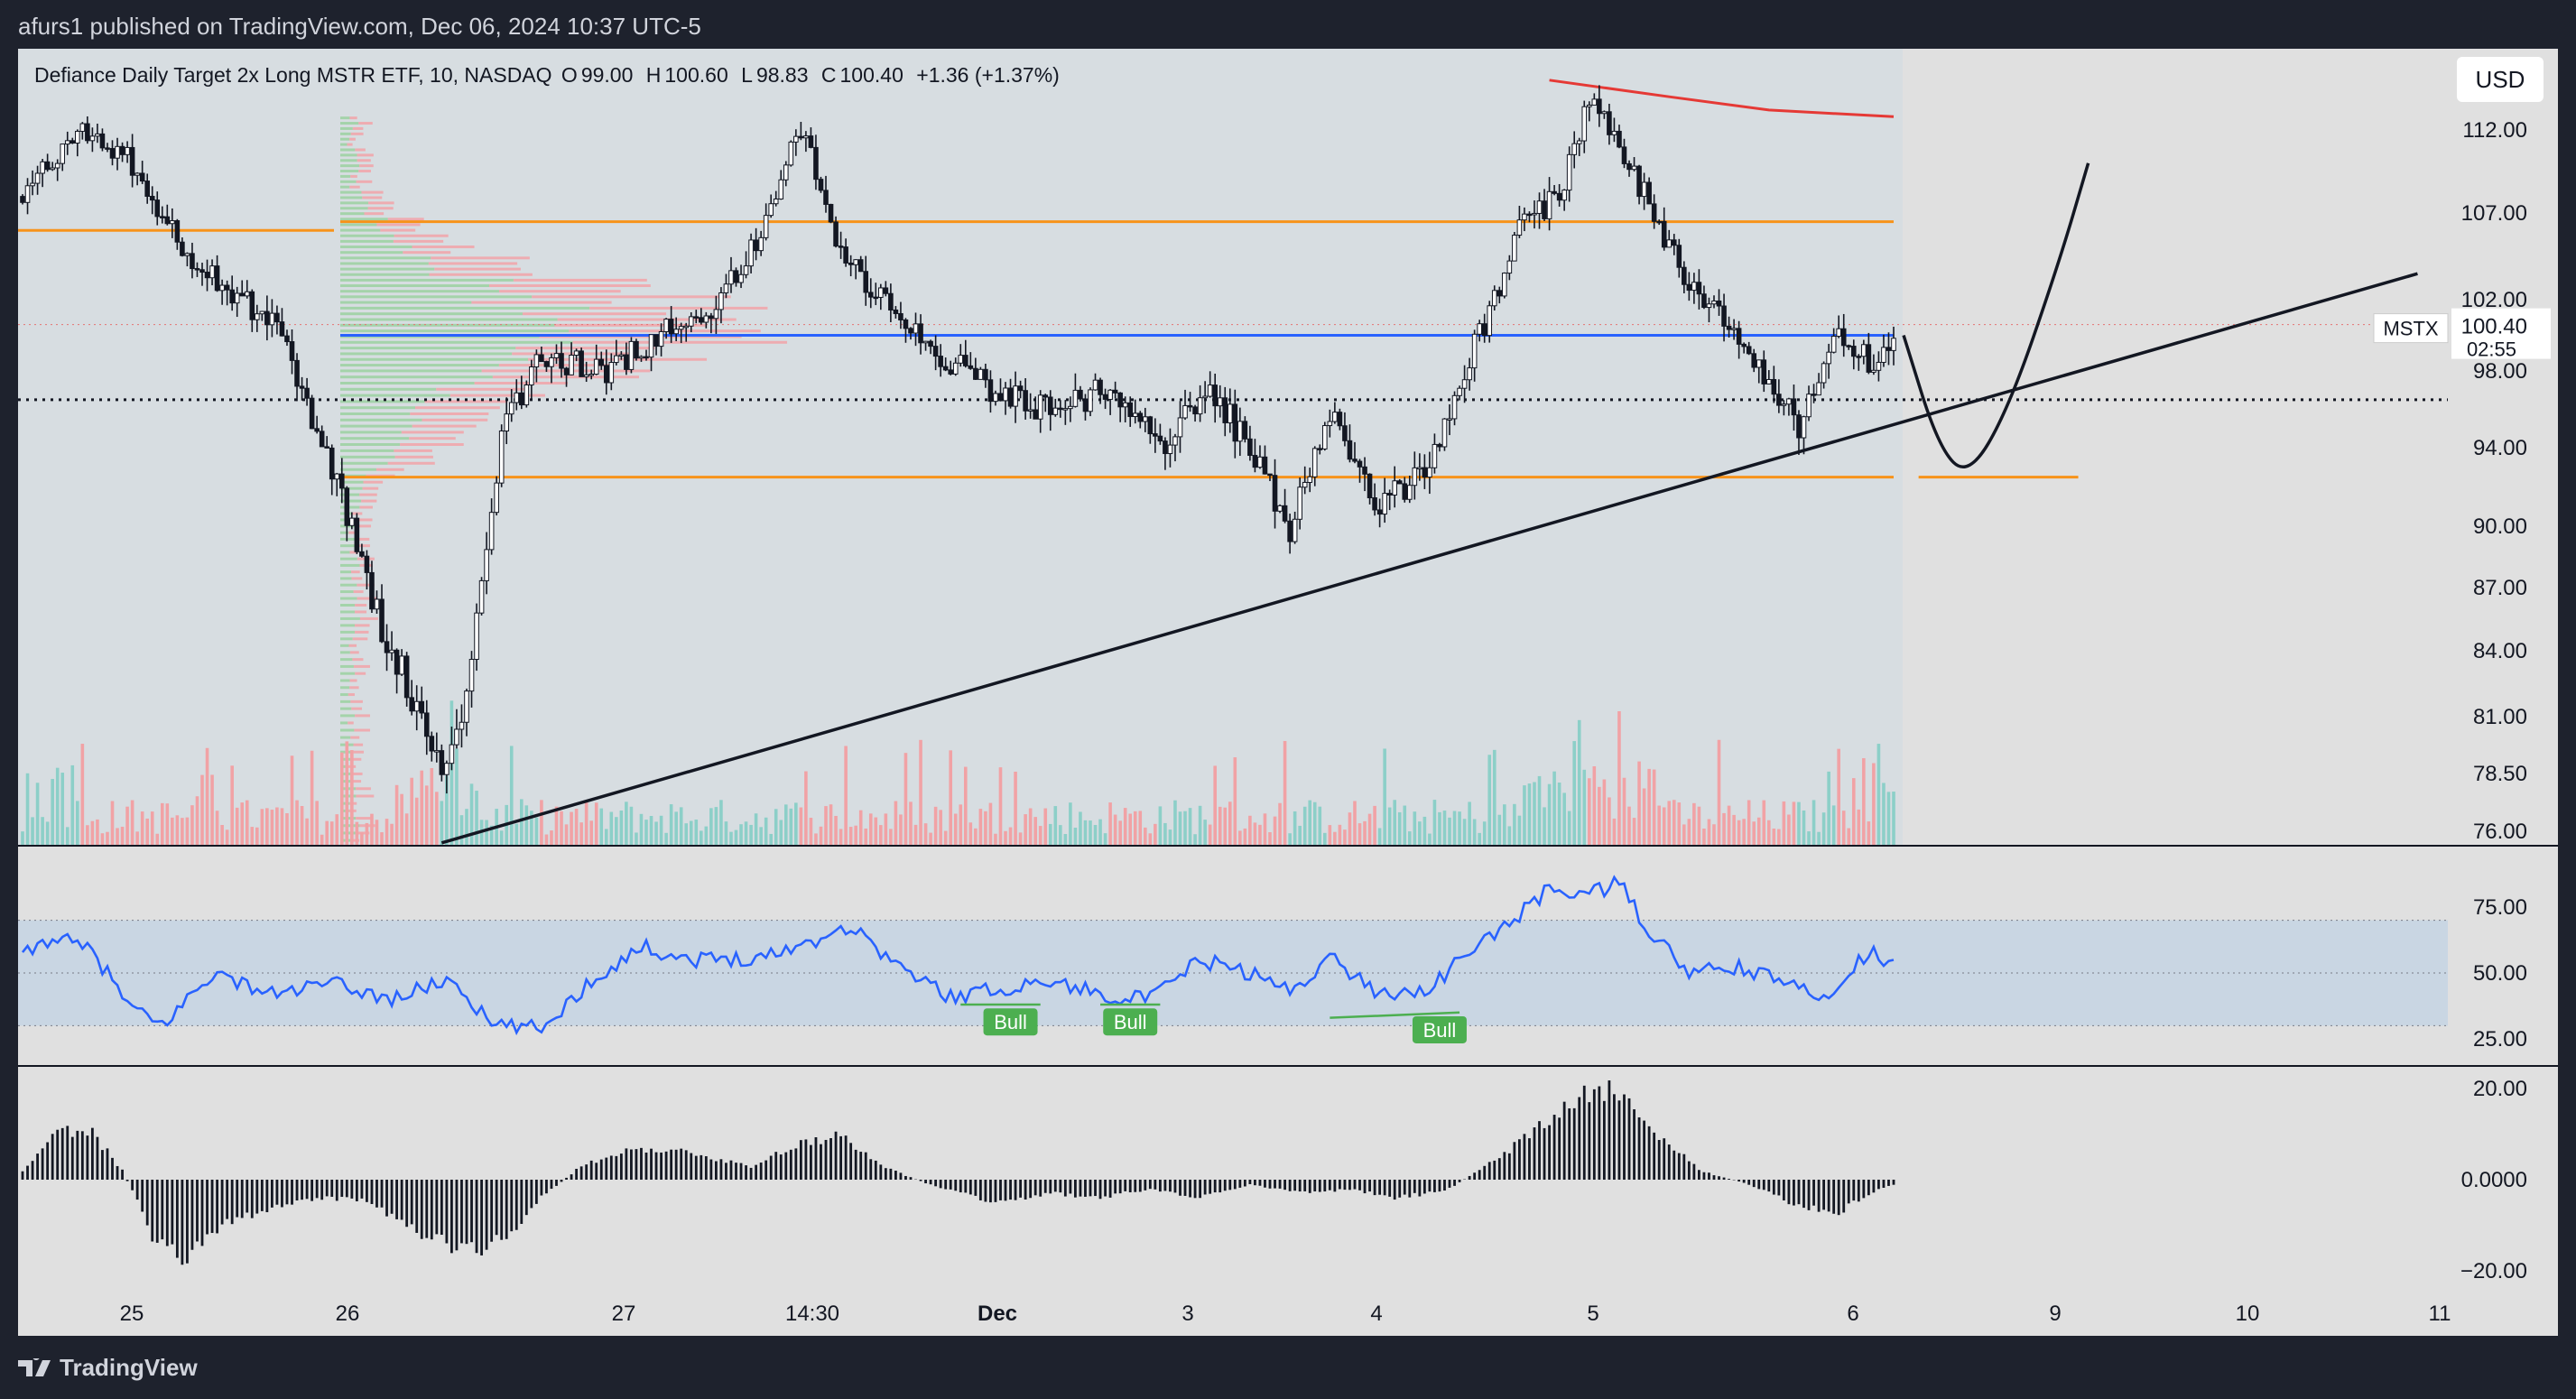 This screenshot has width=2576, height=1399. I want to click on currency-button: USD, so click(2500, 80).